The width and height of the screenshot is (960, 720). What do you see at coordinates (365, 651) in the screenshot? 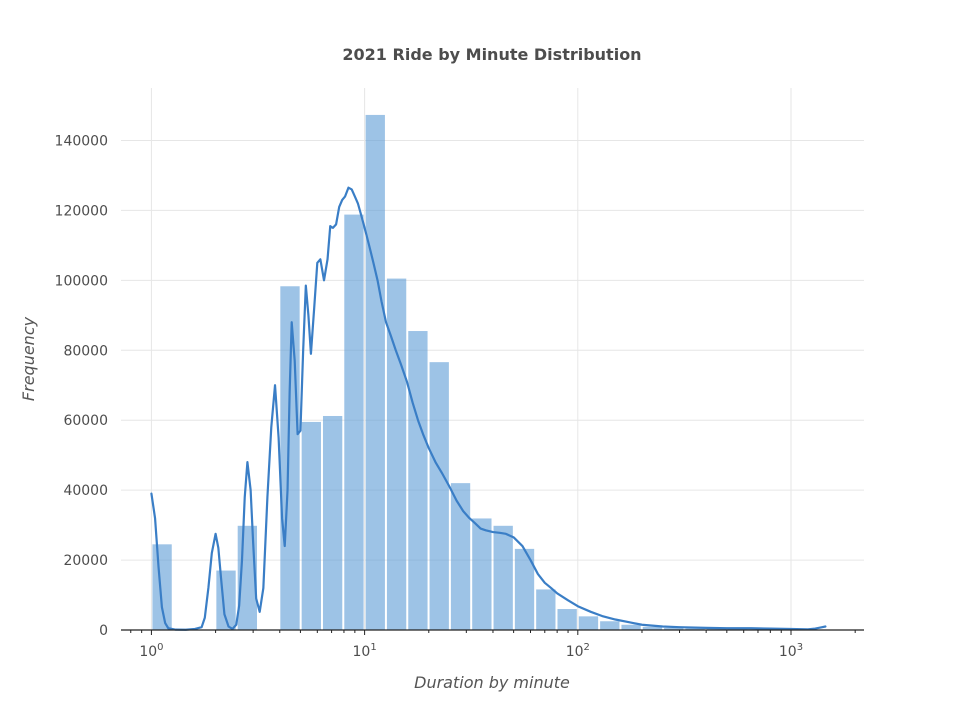
I see `x-tick-label: 10¹` at bounding box center [365, 651].